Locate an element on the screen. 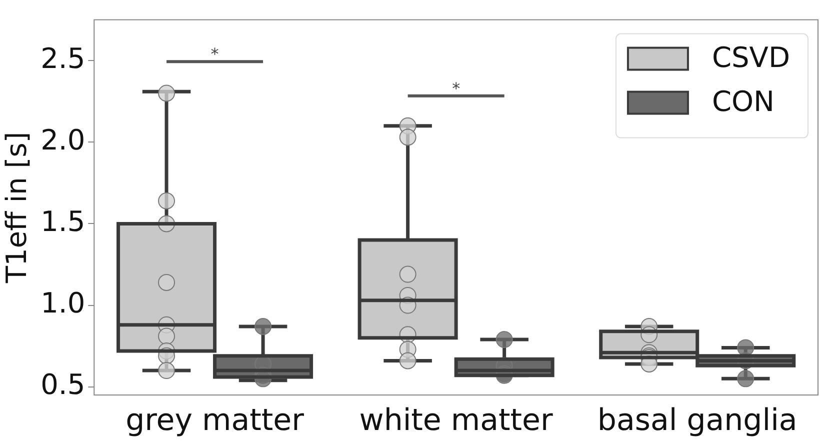 The image size is (827, 443). y-axis-title: T1eff in [s] is located at coordinates (17, 208).